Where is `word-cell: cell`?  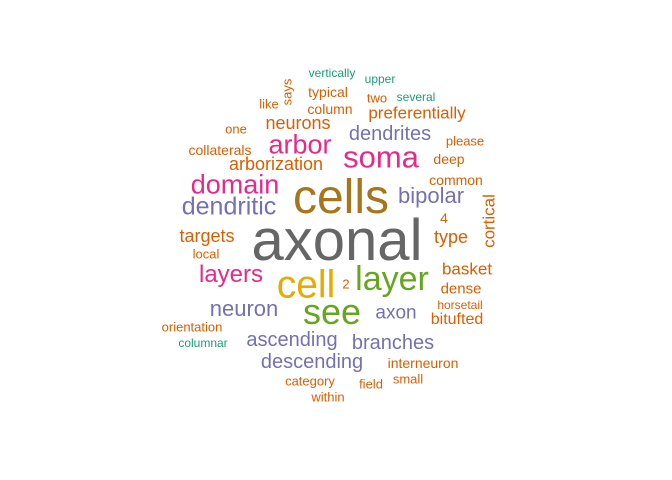
word-cell: cell is located at coordinates (306, 285).